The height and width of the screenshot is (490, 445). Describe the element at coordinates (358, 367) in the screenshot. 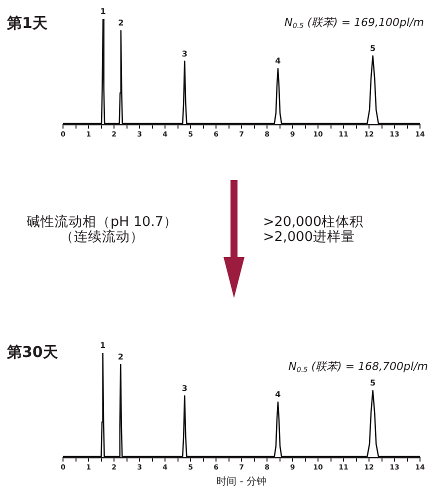

I see `annotation: N$_{0.5}$ (联苯) = 168,700pl/m` at that location.